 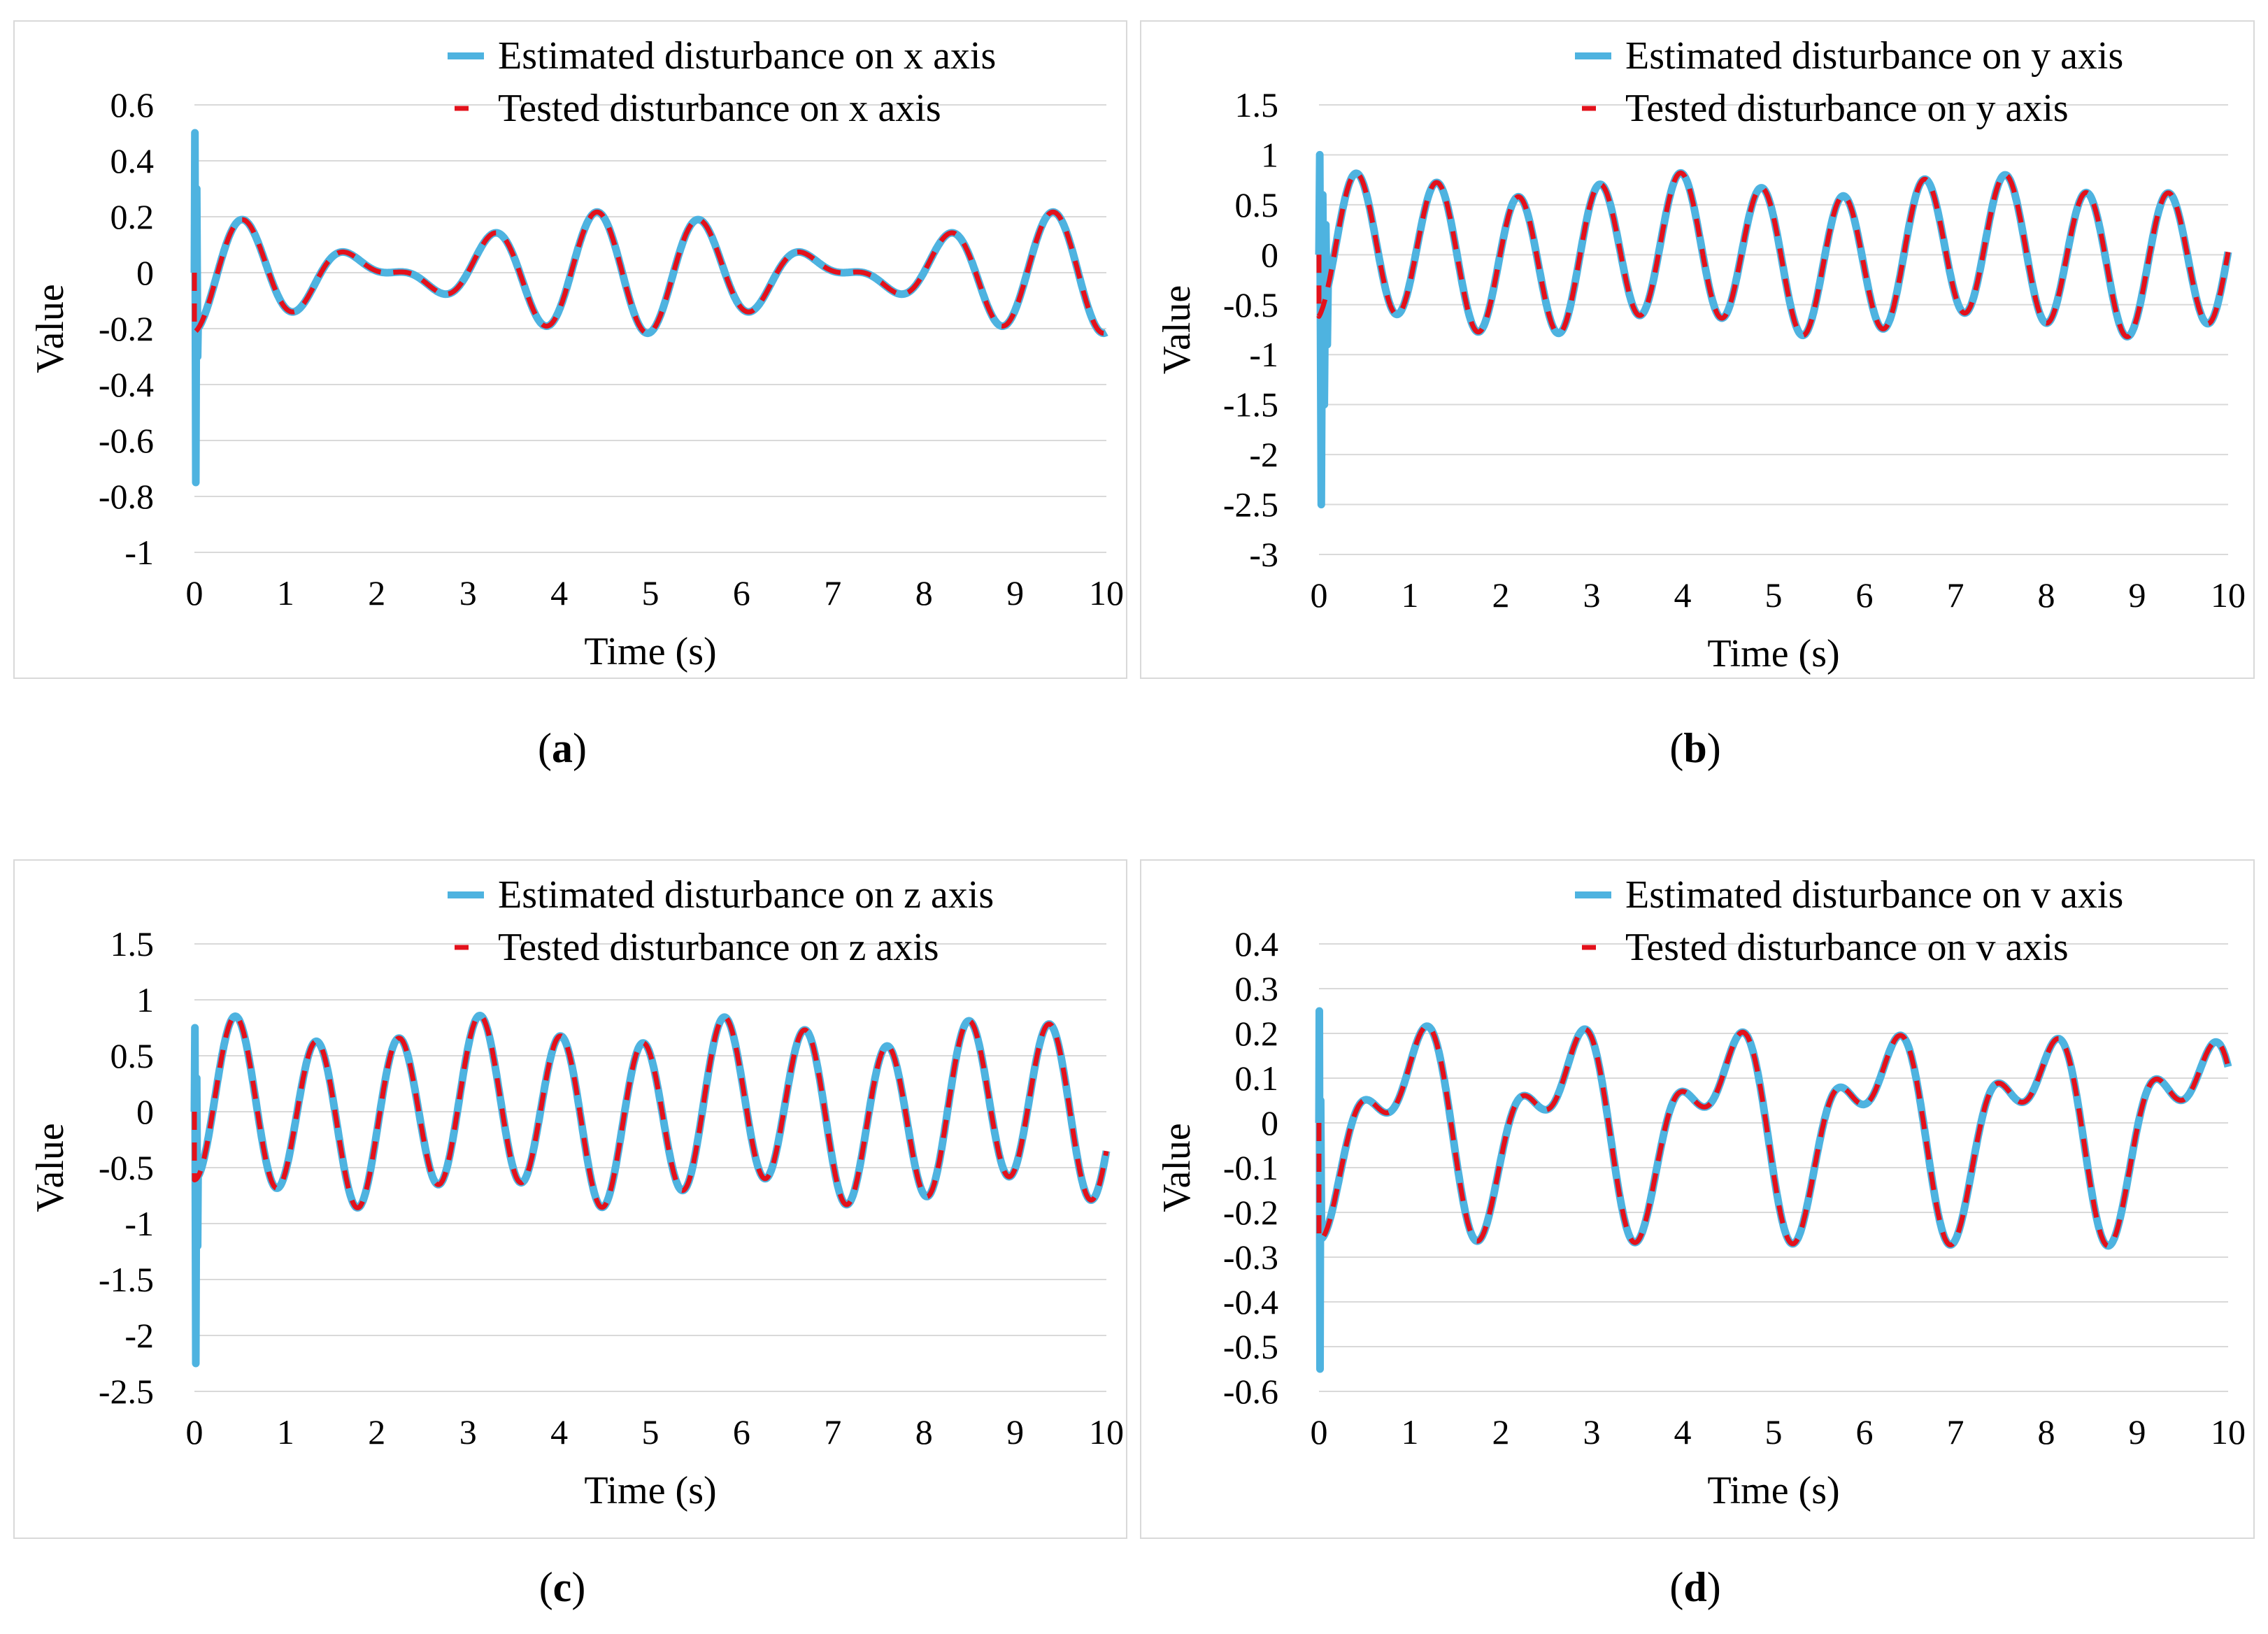 I want to click on legend-entry: Tested disturbance on v axis, so click(x=1847, y=948).